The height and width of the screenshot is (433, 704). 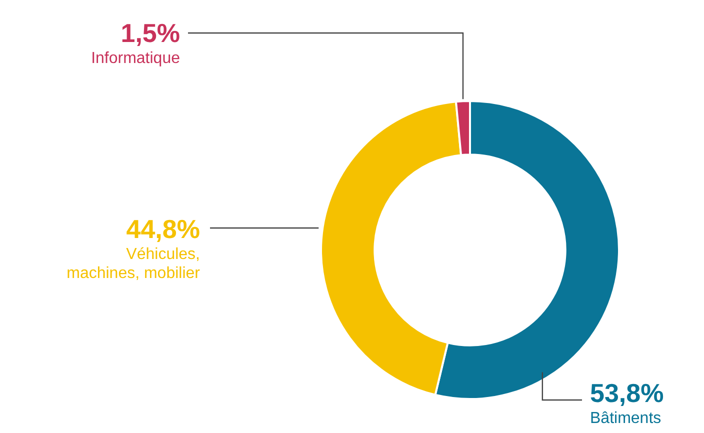 I want to click on data-label: 53,8%, so click(x=627, y=393).